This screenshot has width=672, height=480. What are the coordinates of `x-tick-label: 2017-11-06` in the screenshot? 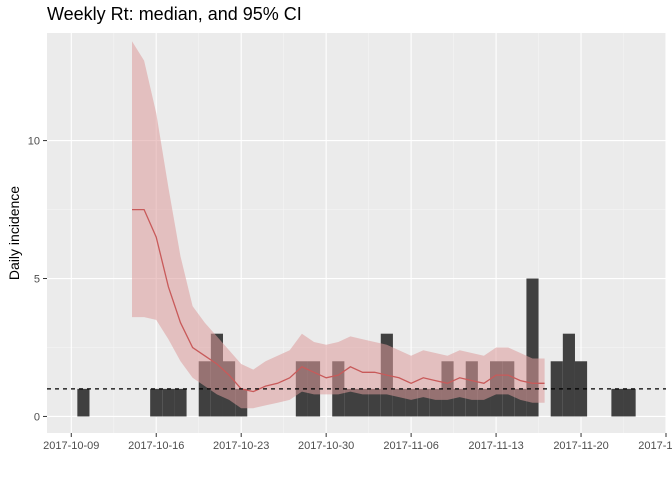 It's located at (410, 446).